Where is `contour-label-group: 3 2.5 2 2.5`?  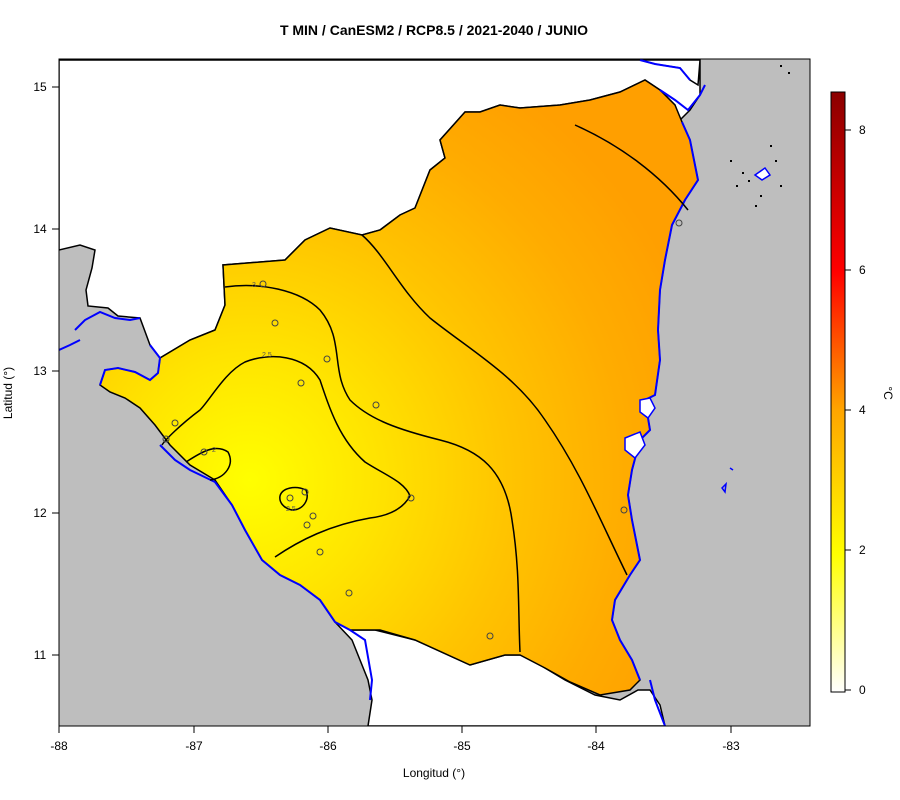
contour-label-group: 3 2.5 2 2.5 is located at coordinates (254, 397).